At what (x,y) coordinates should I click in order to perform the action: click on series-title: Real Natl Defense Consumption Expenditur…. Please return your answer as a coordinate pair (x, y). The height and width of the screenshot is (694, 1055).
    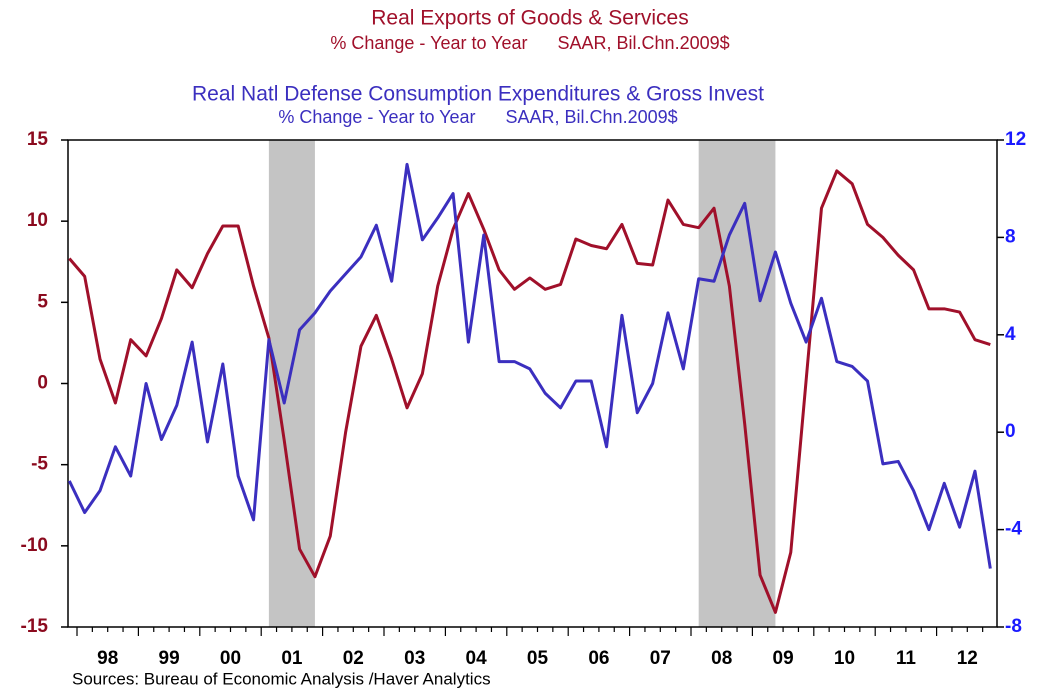
    Looking at the image, I should click on (478, 94).